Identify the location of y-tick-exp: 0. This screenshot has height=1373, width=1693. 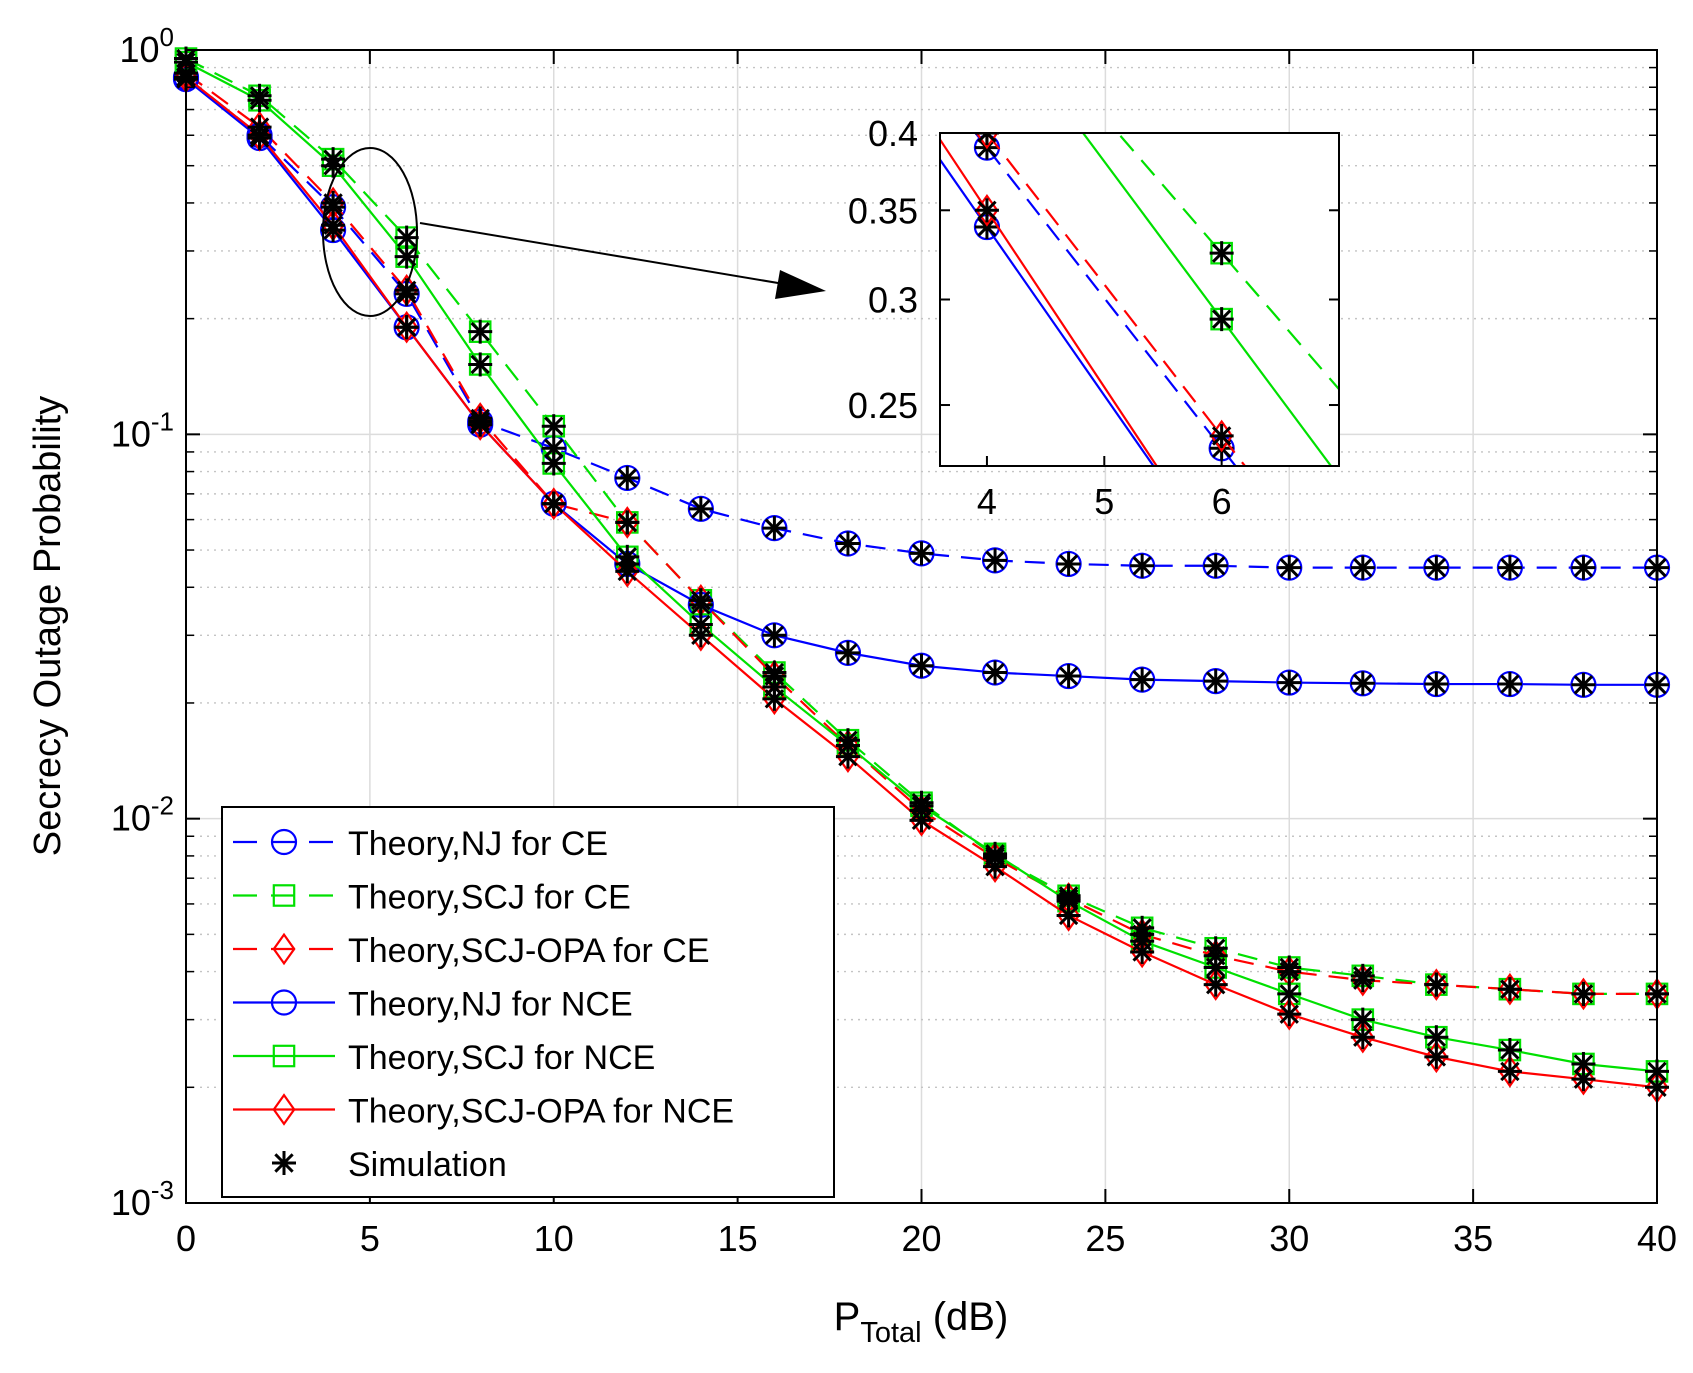
(167, 37).